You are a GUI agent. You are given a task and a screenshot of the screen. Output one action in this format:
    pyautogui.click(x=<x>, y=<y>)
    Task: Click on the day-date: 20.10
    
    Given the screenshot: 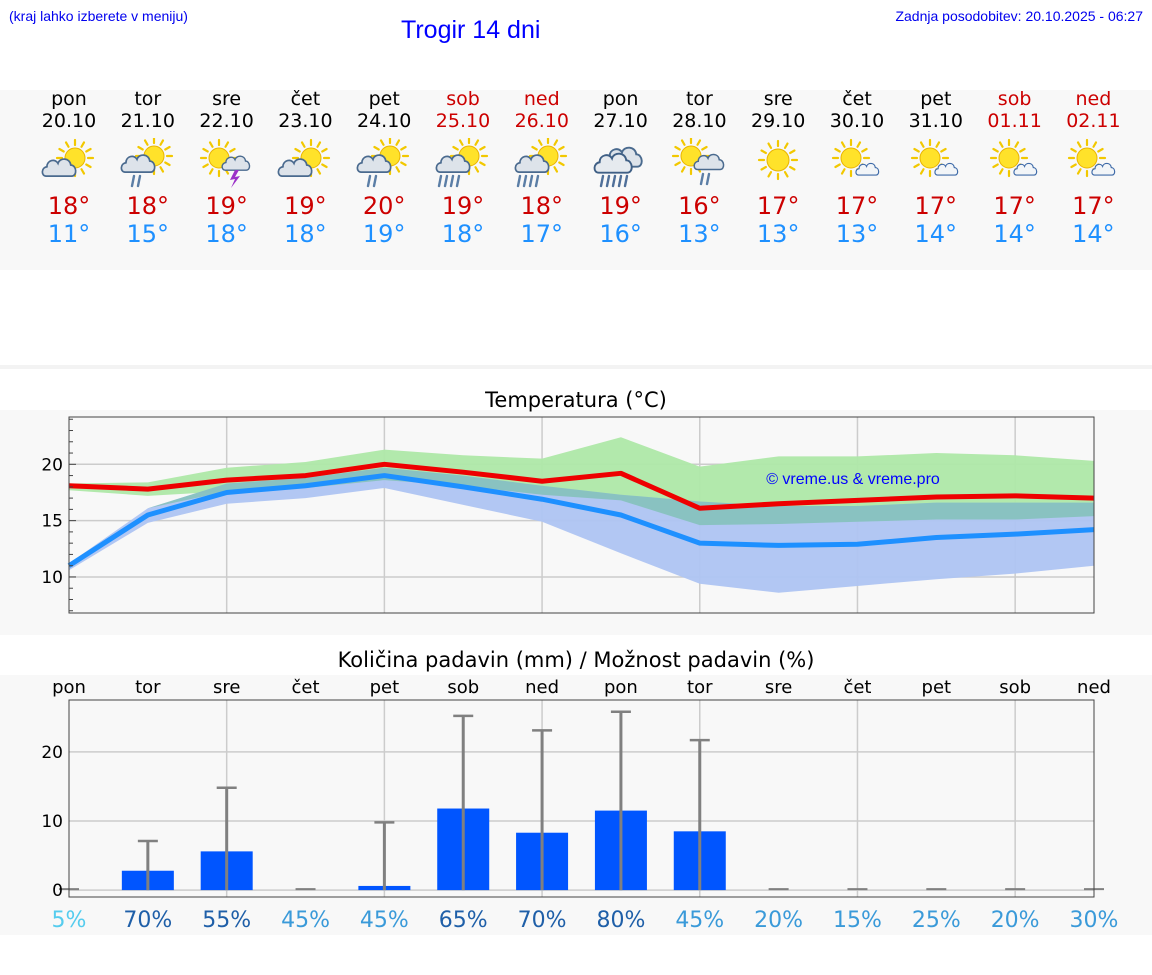 What is the action you would take?
    pyautogui.click(x=69, y=121)
    